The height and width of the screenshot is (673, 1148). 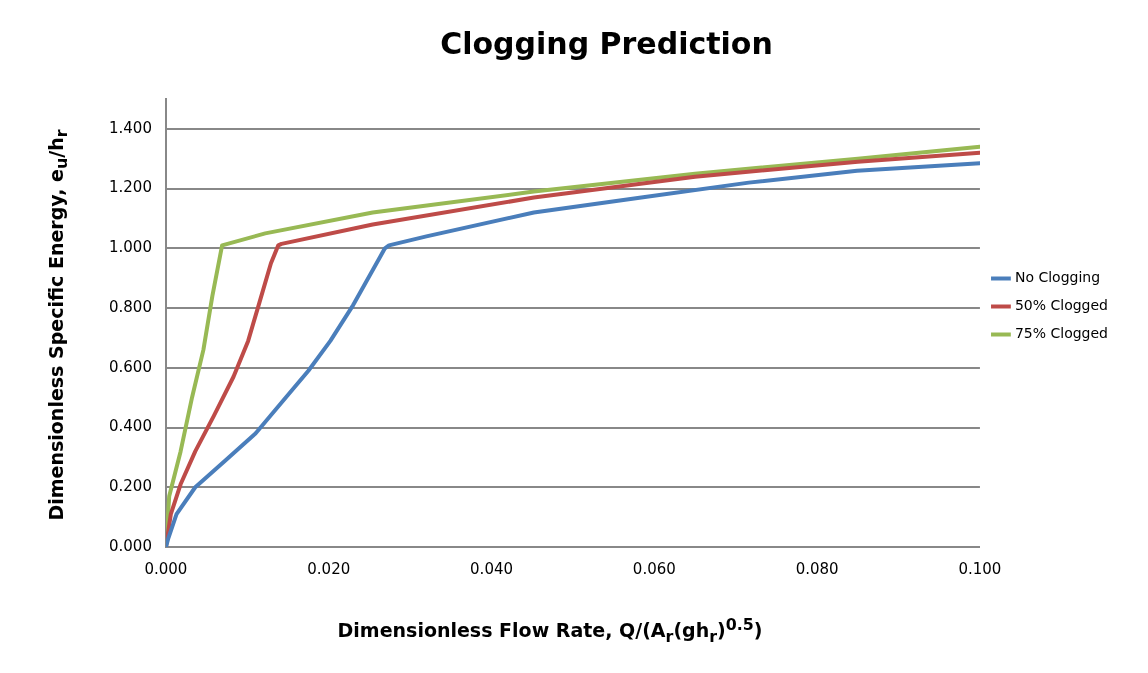 I want to click on legend-label: 75% Clogged, so click(x=1061, y=333).